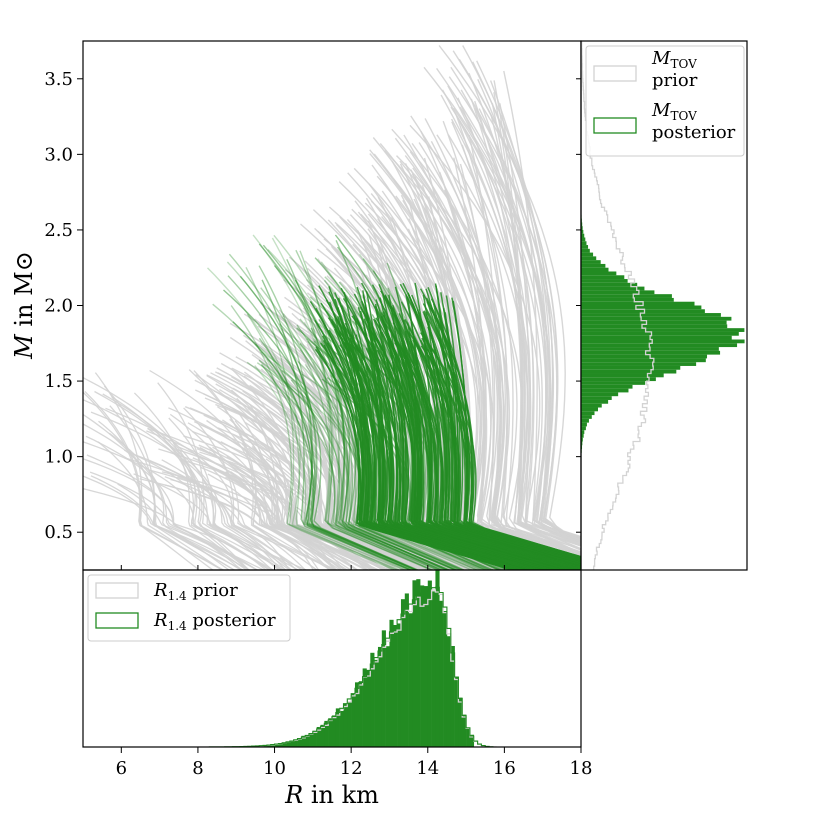  I want to click on x-ticks: 6 8 10 12 14 16 18, so click(354, 672).